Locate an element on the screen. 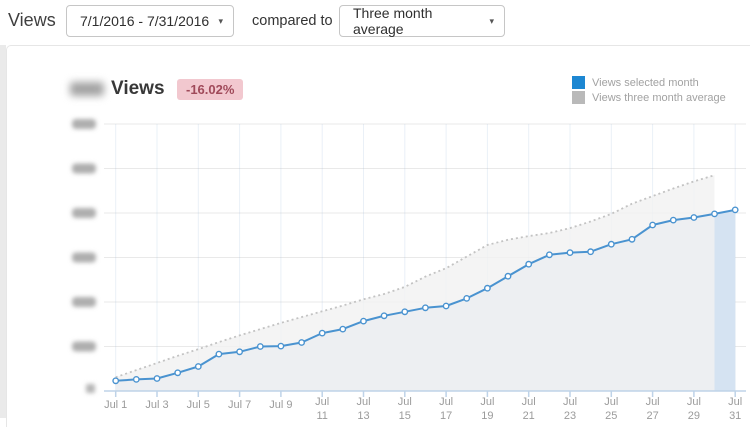  legend-item-three-month-average: Views three month average is located at coordinates (649, 97).